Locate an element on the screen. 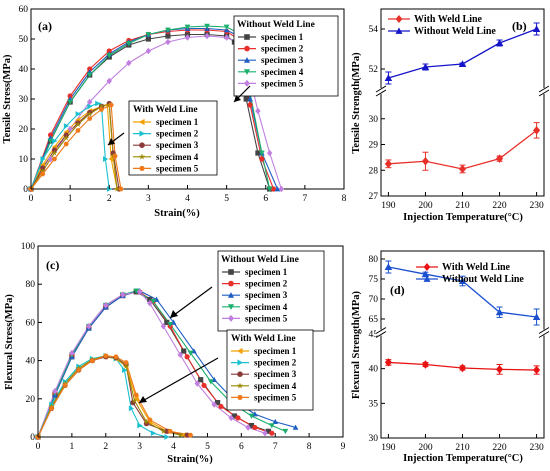  x-tick-label: 6 is located at coordinates (265, 199).